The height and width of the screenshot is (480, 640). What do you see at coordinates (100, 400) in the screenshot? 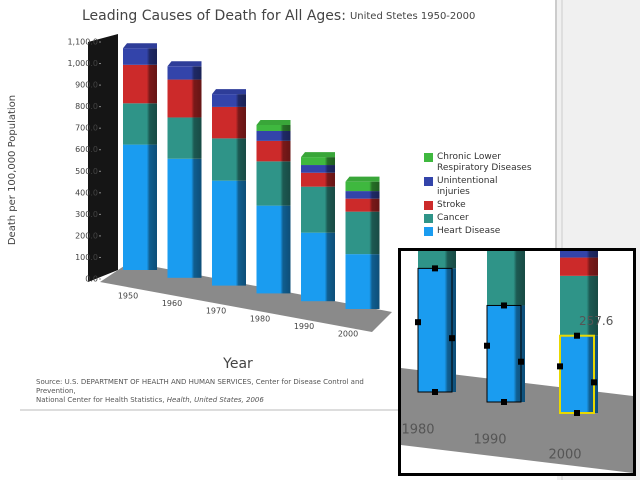
I see `source-line: National Center for Health Statistics,` at bounding box center [100, 400].